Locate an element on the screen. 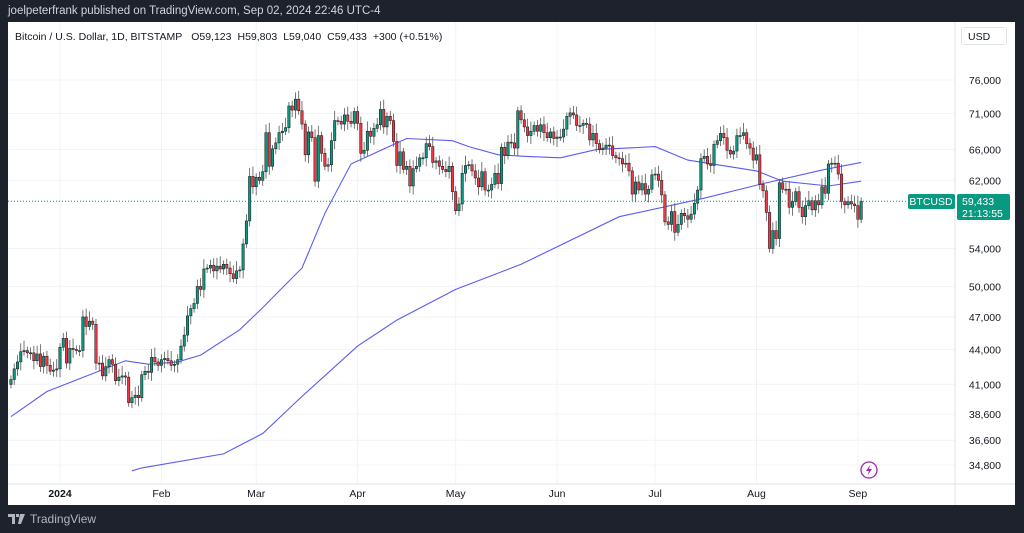  lightning-icon is located at coordinates (869, 470).